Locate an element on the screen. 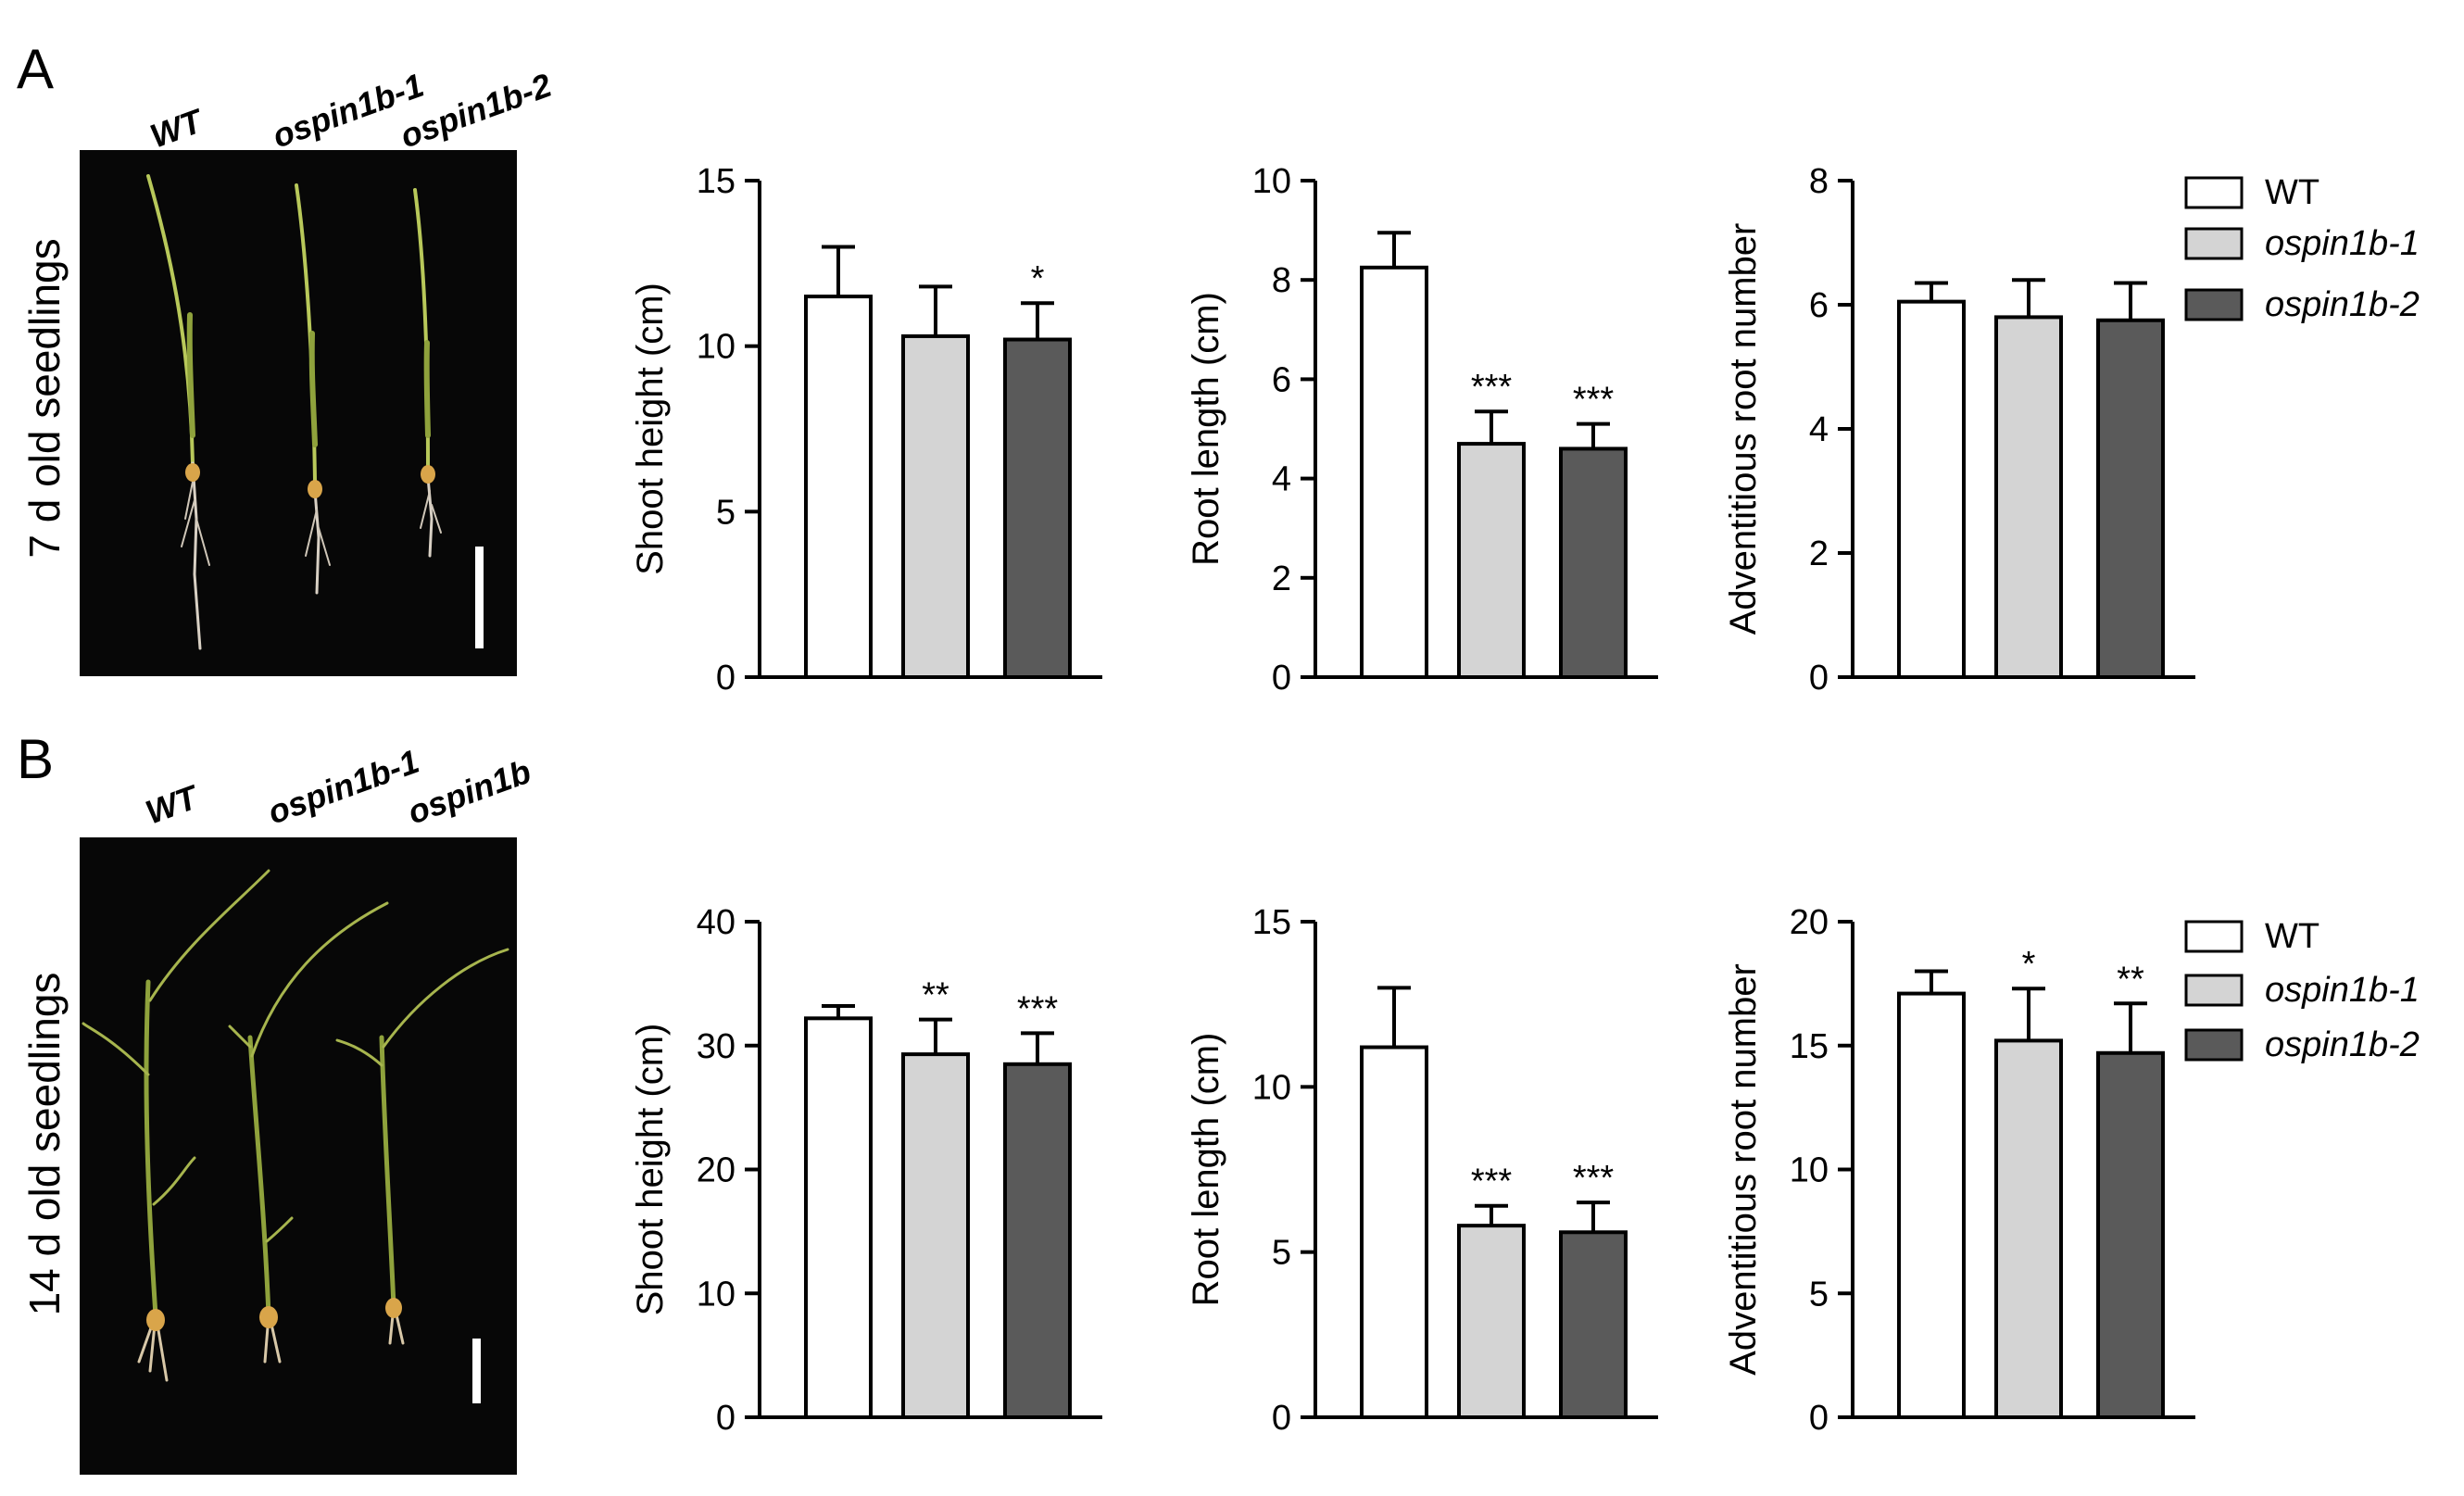 This screenshot has width=2464, height=1496. legend-b-label-wt: WT is located at coordinates (2292, 936).